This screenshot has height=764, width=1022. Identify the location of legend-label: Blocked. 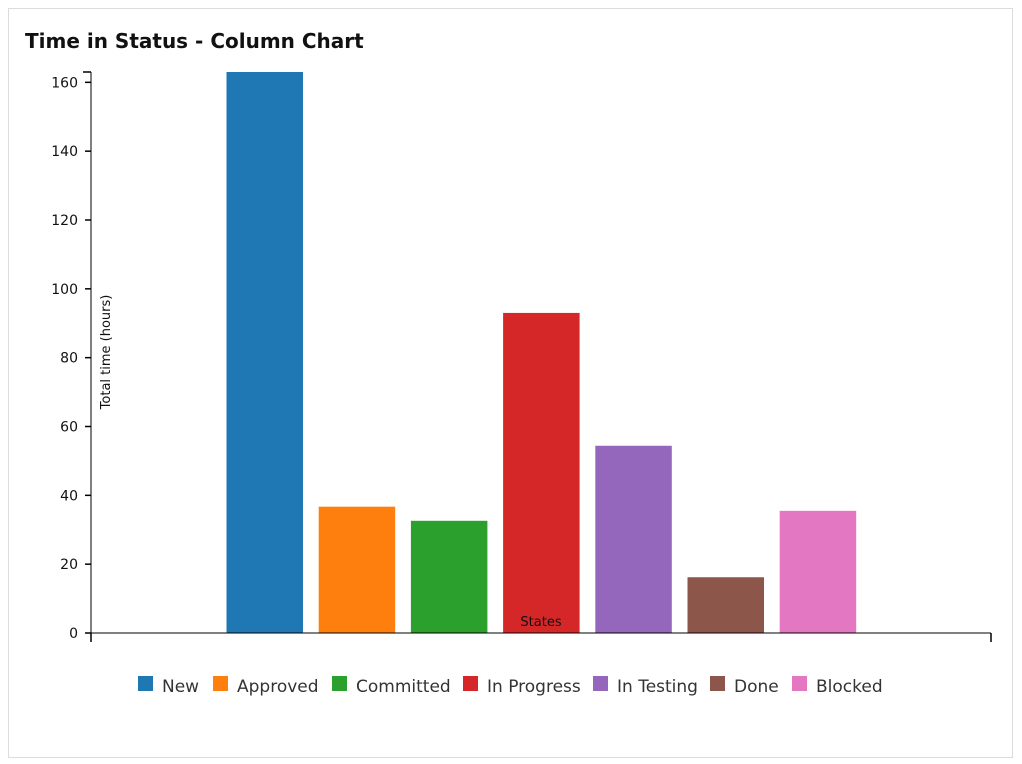
(849, 687).